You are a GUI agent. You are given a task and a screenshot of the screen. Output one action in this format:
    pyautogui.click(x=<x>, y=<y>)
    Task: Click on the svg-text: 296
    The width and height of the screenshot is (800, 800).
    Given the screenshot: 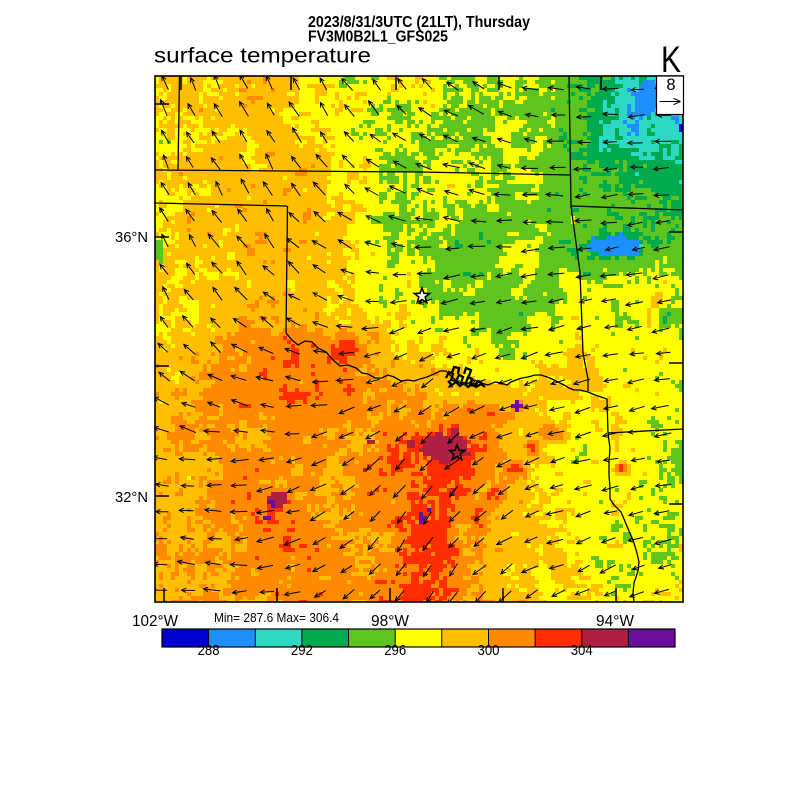 What is the action you would take?
    pyautogui.click(x=395, y=651)
    